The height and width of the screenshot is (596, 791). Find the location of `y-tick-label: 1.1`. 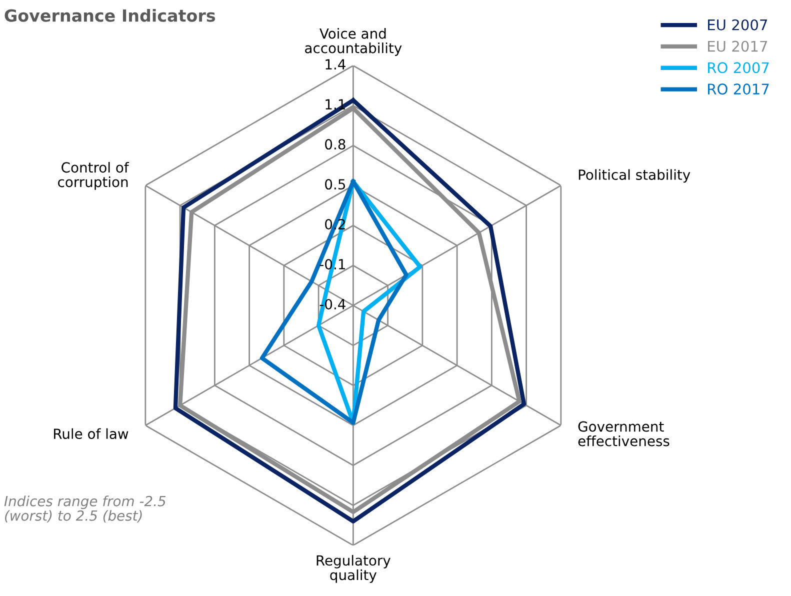

y-tick-label: 1.1 is located at coordinates (335, 104).